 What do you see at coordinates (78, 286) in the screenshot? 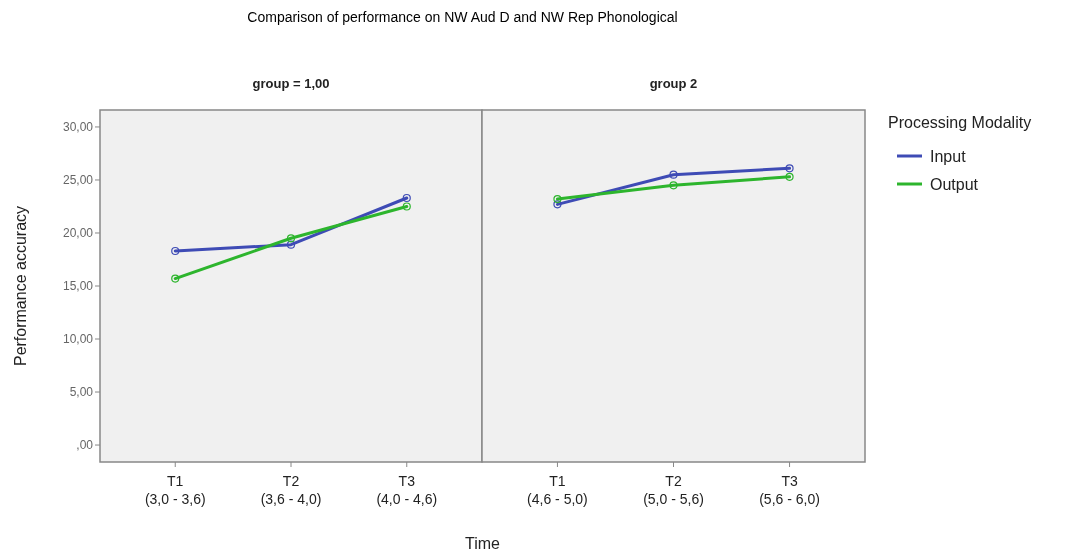
I see `y-tick-label: 15,00` at bounding box center [78, 286].